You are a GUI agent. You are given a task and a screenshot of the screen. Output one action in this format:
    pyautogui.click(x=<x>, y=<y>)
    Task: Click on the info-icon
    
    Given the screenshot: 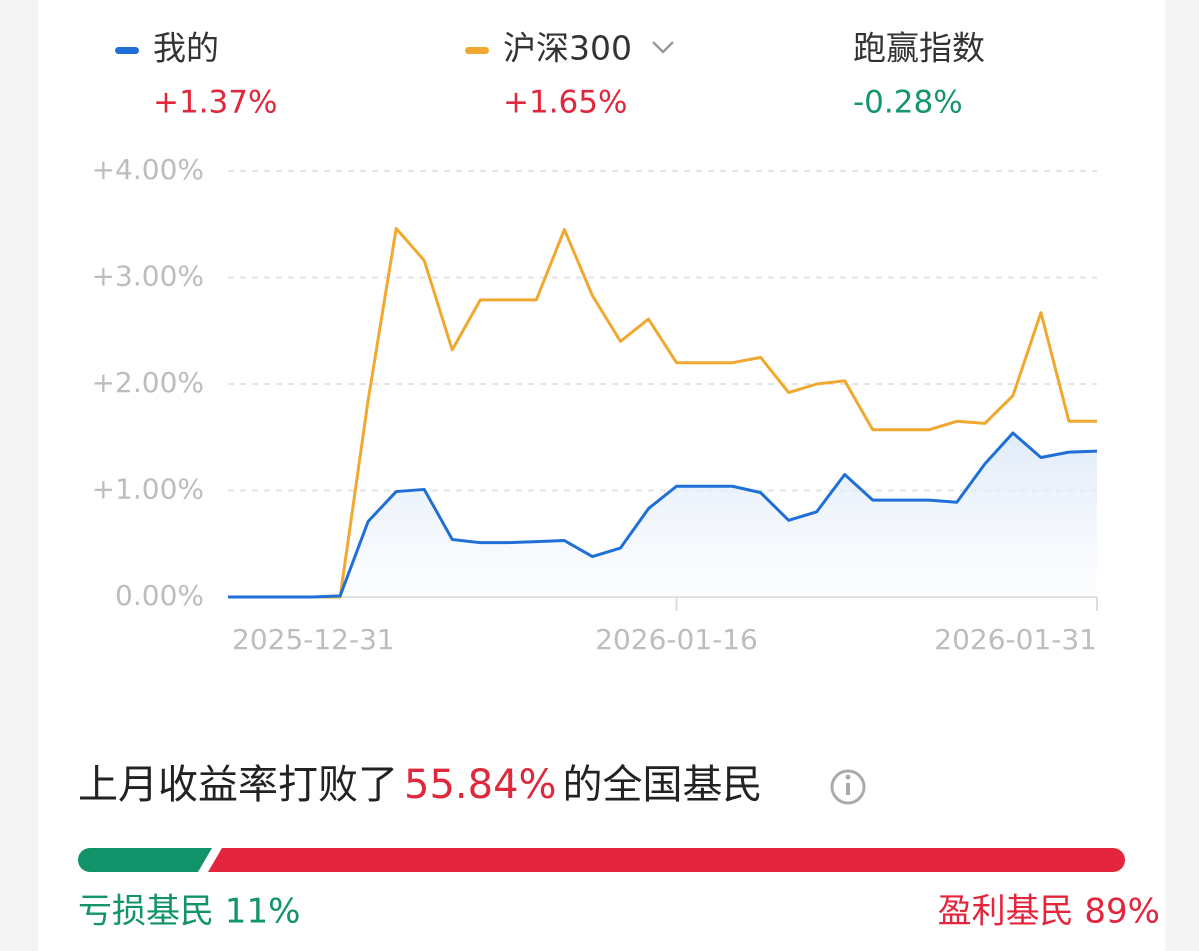 What is the action you would take?
    pyautogui.click(x=848, y=787)
    